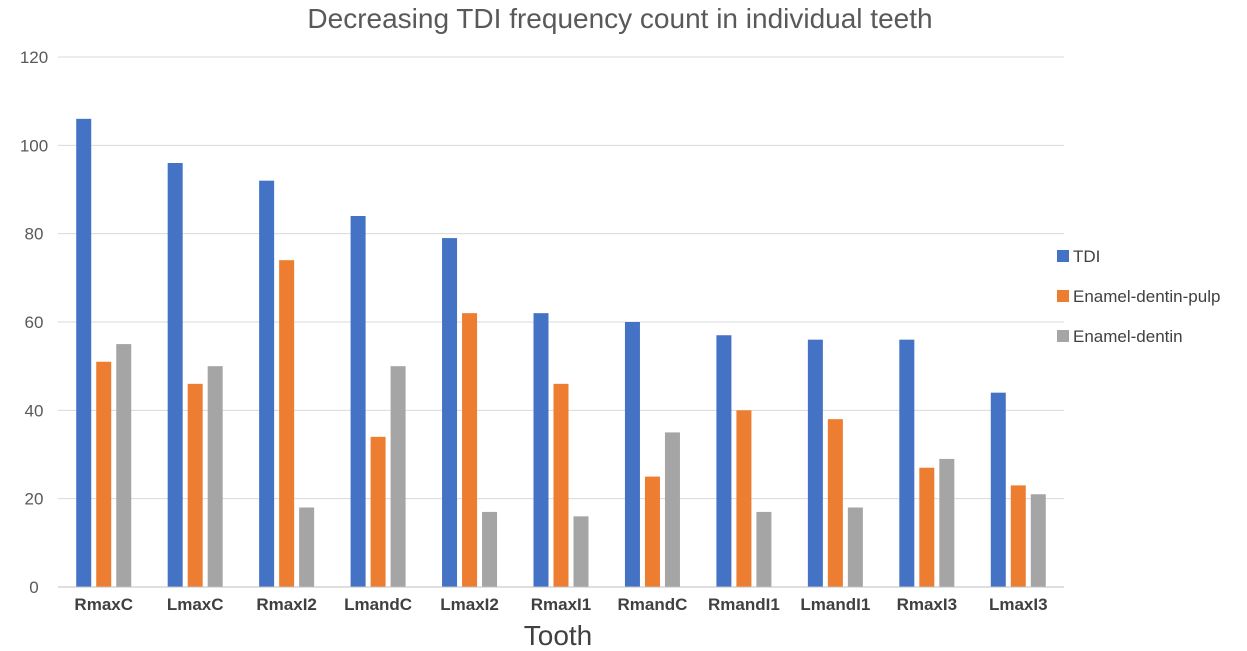 The width and height of the screenshot is (1247, 651). What do you see at coordinates (34, 499) in the screenshot?
I see `y-tick-label: 20` at bounding box center [34, 499].